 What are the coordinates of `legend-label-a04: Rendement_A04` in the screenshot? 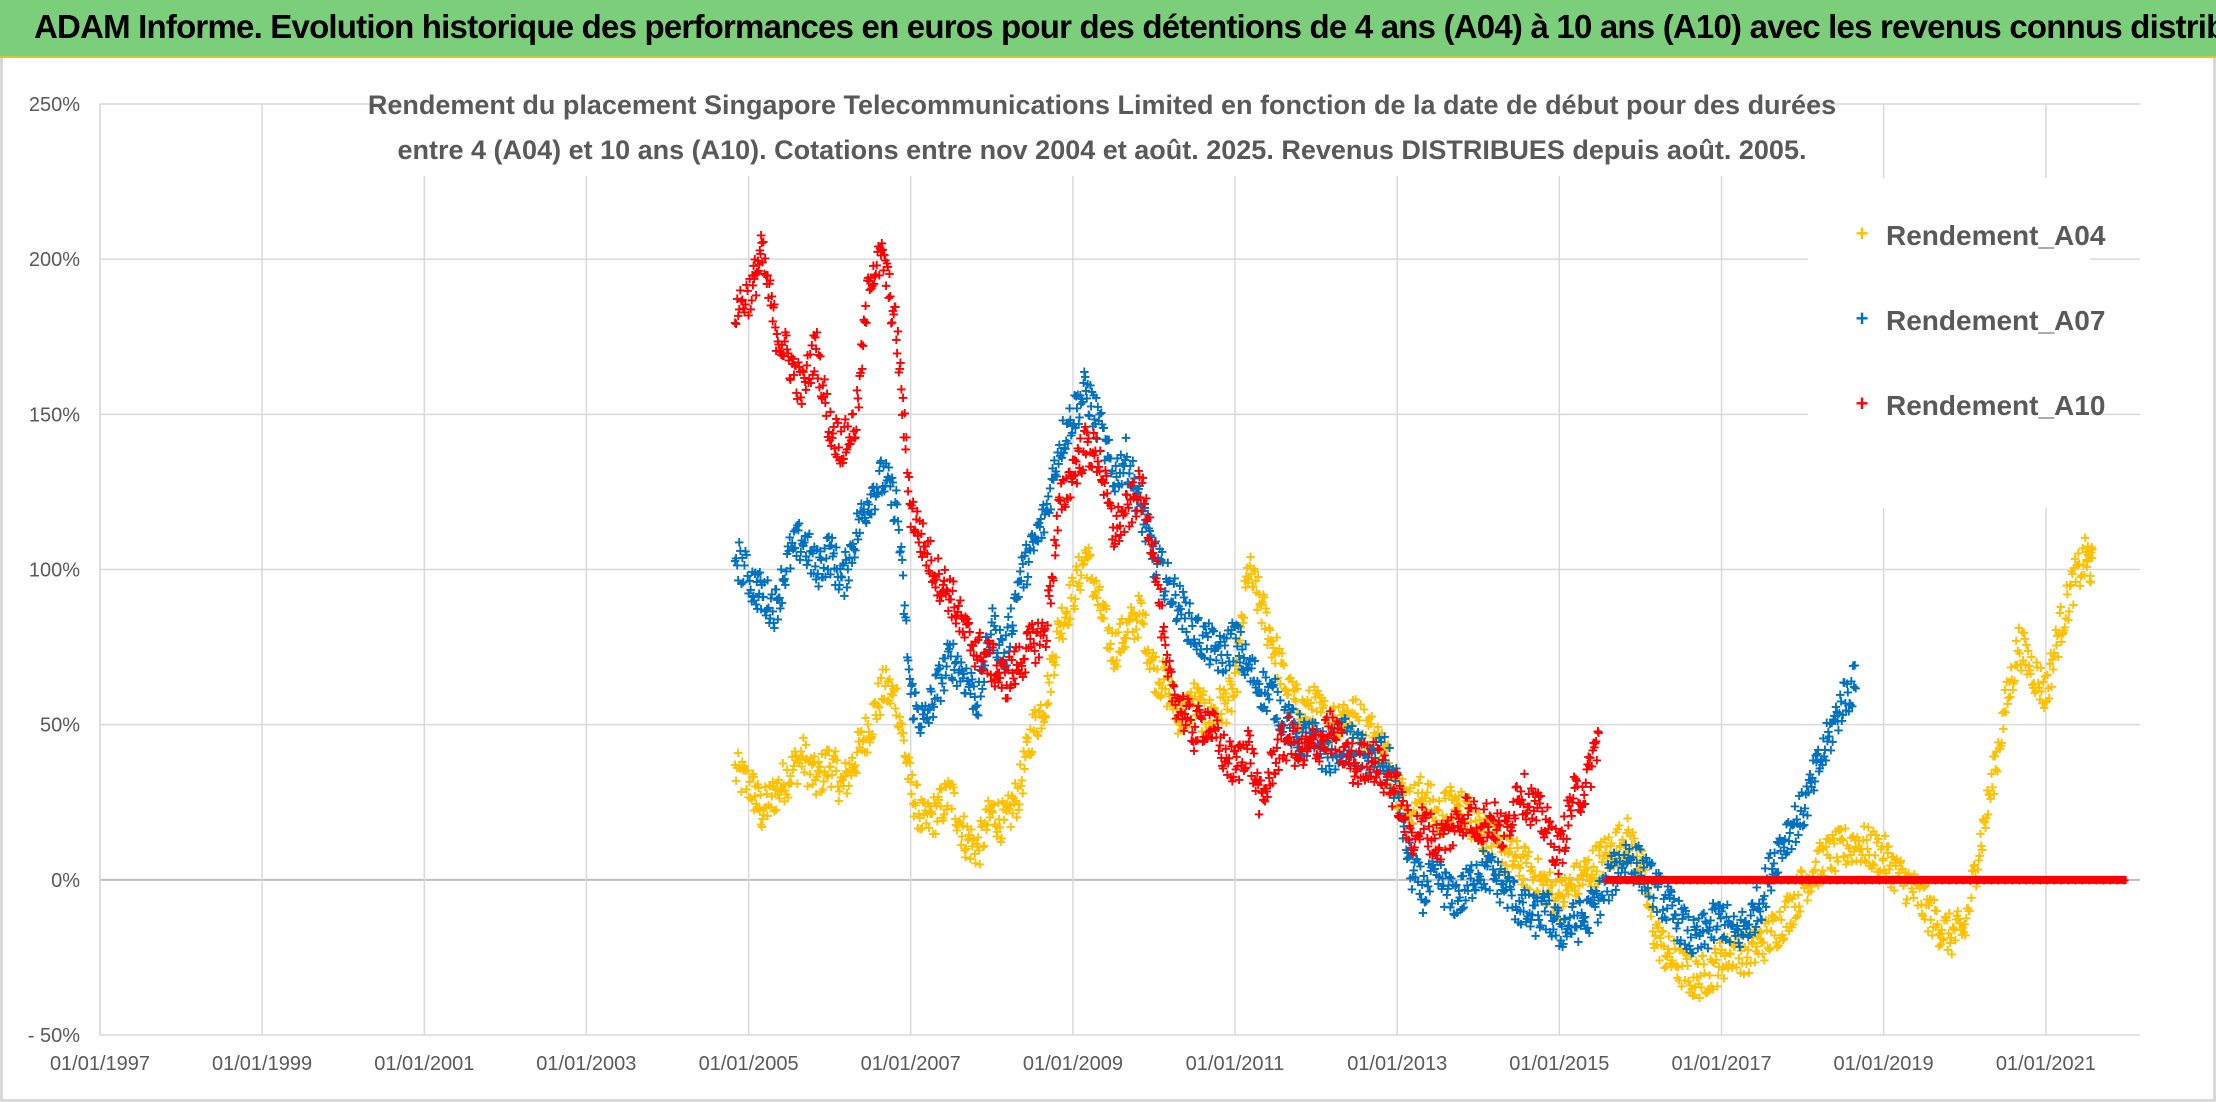 It's located at (1996, 235).